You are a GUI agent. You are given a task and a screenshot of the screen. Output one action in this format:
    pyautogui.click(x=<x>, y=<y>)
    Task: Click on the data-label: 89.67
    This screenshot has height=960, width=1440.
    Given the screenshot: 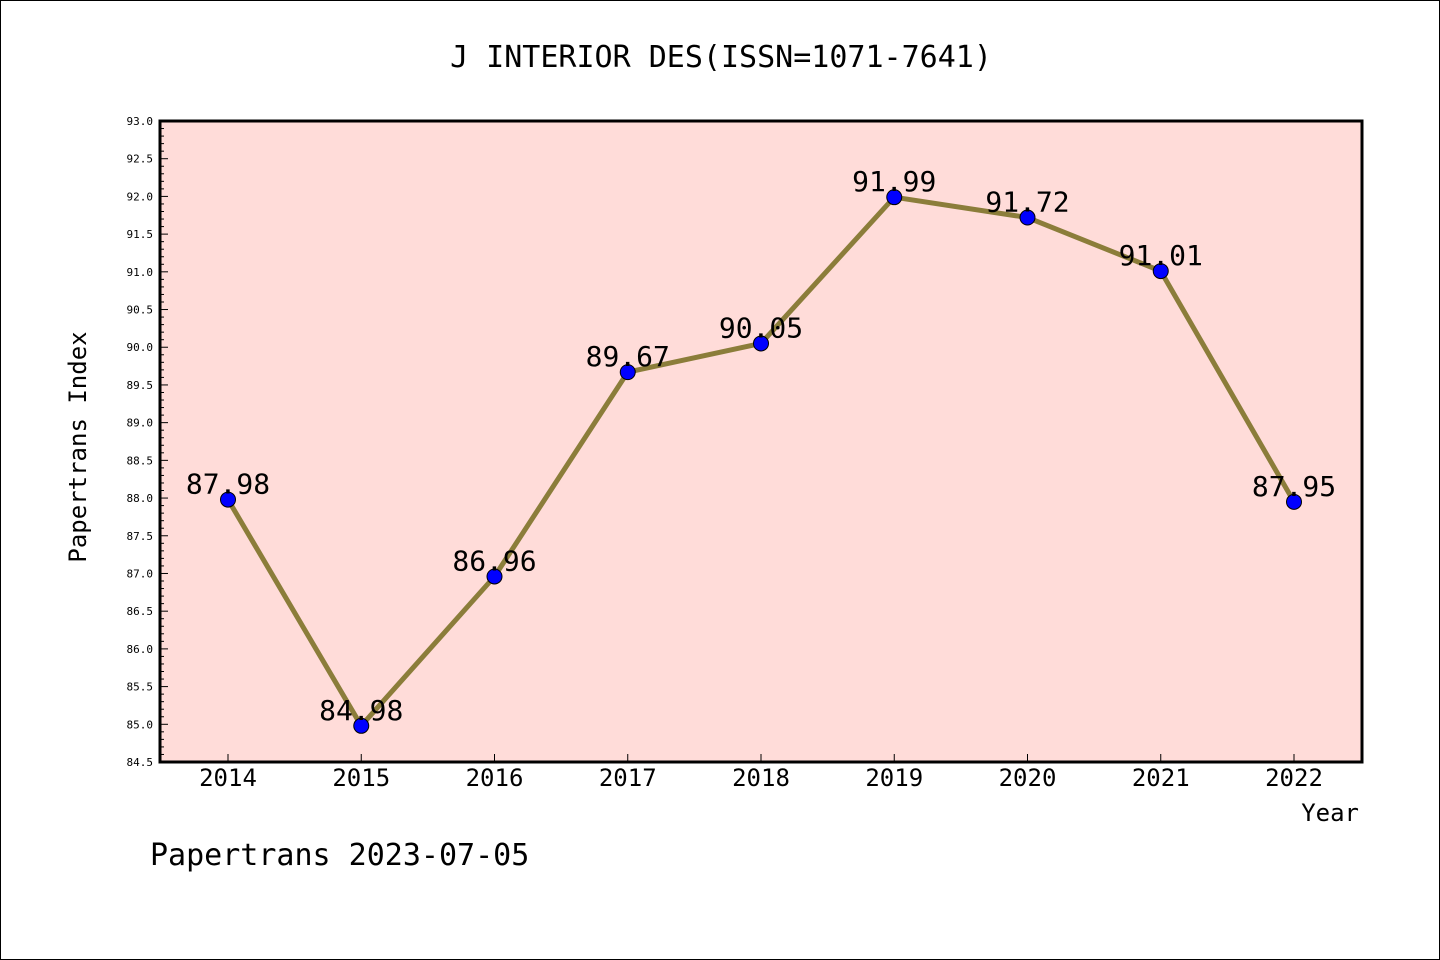 What is the action you would take?
    pyautogui.click(x=628, y=356)
    